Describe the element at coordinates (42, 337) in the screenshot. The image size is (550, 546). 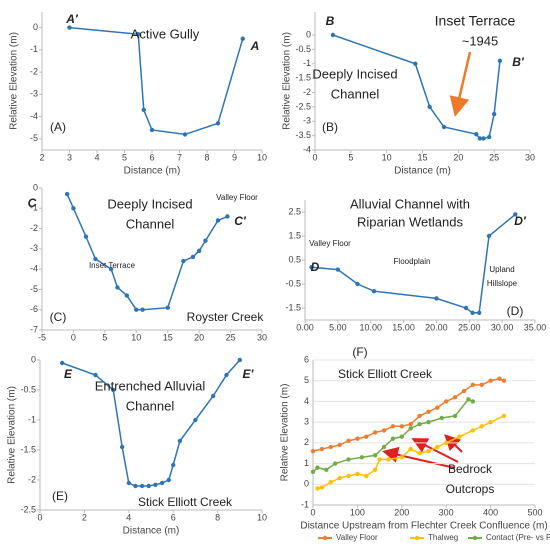
I see `x-tick-label: -5` at that location.